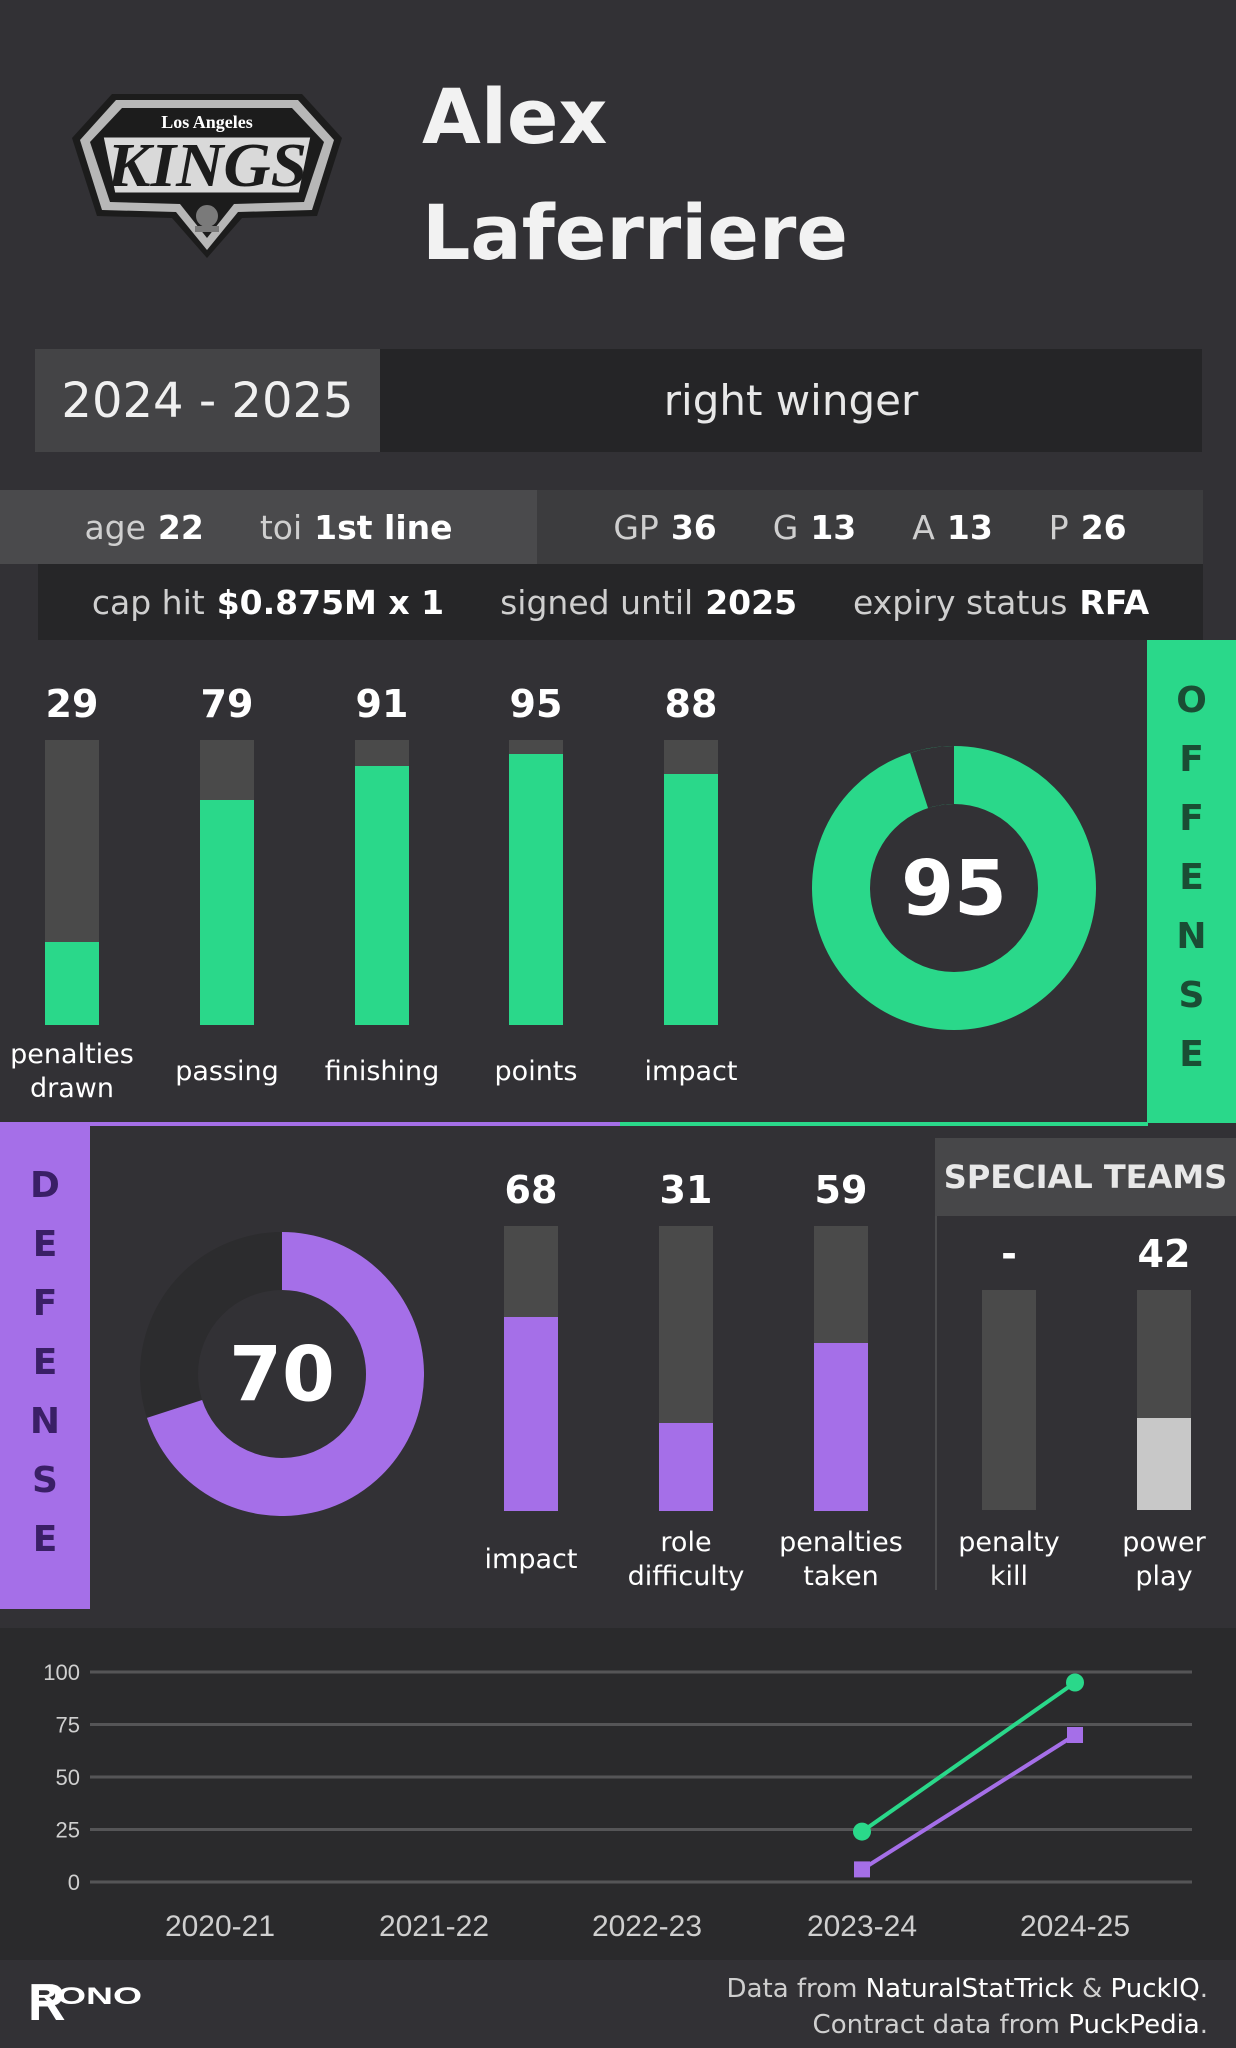 This screenshot has width=1236, height=2048. Describe the element at coordinates (1103, 527) in the screenshot. I see `p-value: 26` at that location.